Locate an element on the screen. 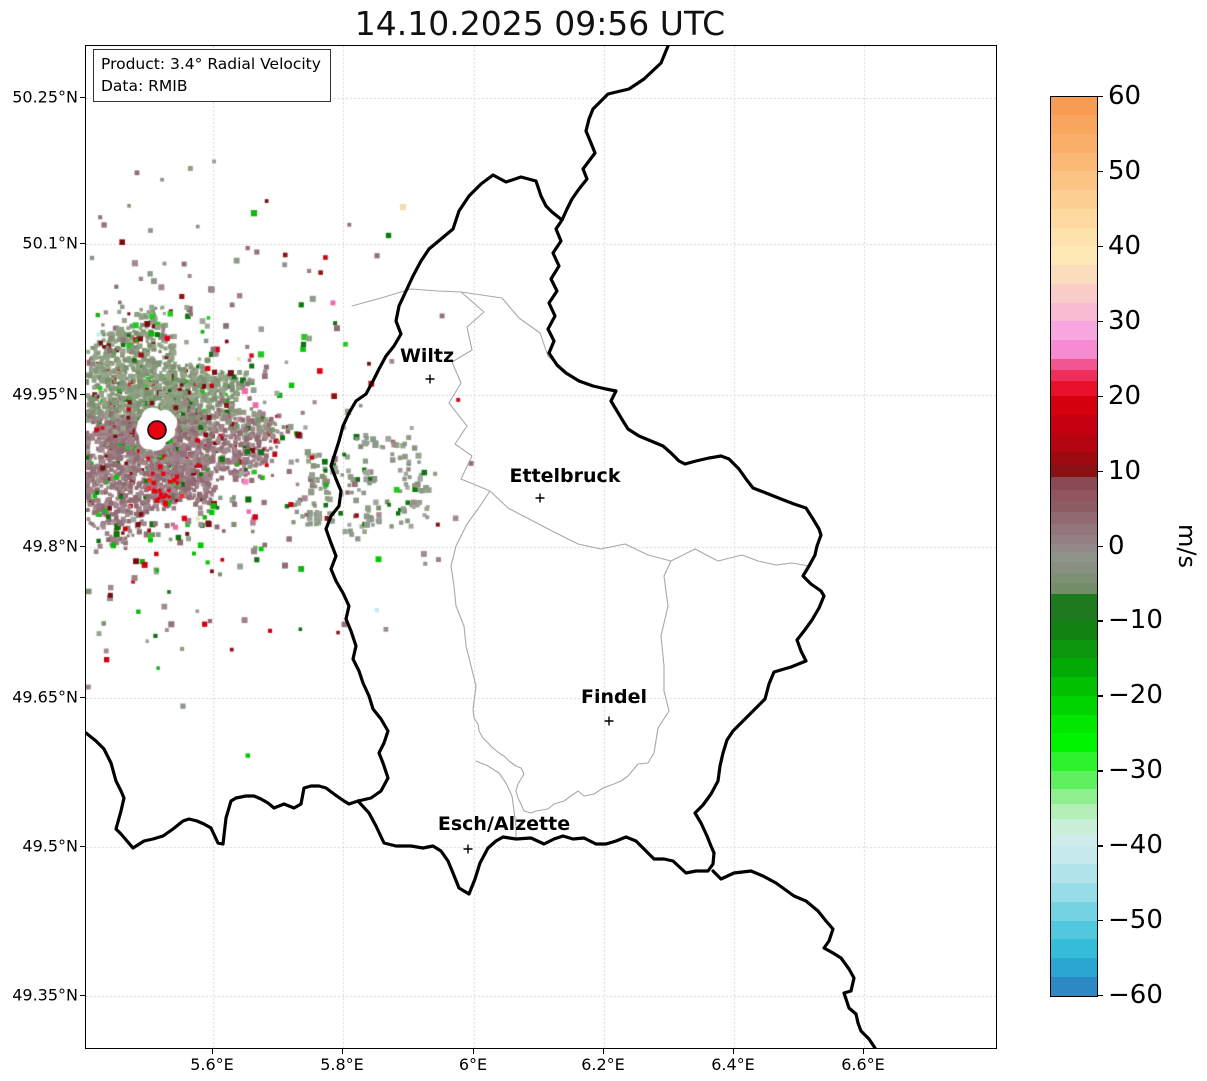  colorbar-tick-label: 10 is located at coordinates (1125, 470).